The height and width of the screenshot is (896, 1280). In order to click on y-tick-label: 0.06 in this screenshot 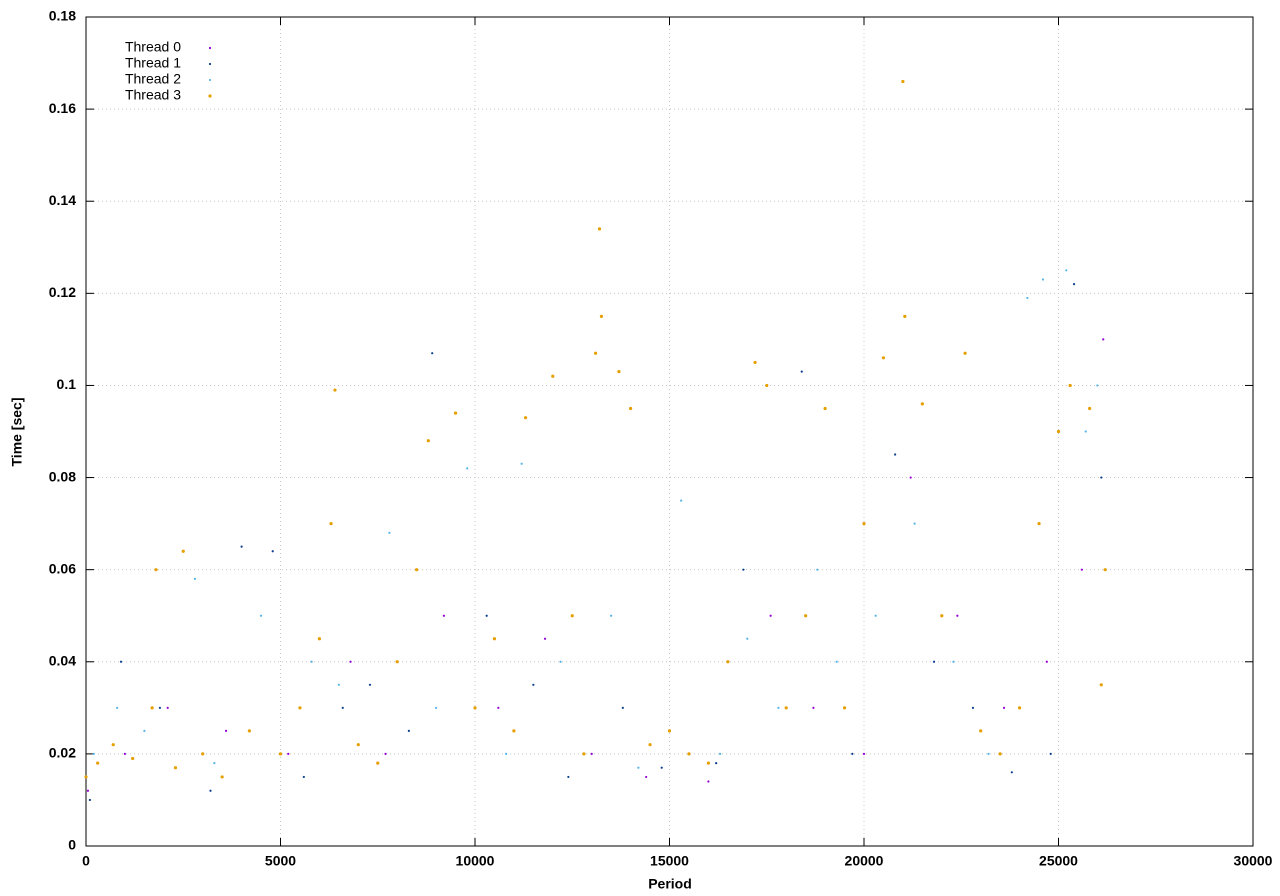, I will do `click(62, 568)`.